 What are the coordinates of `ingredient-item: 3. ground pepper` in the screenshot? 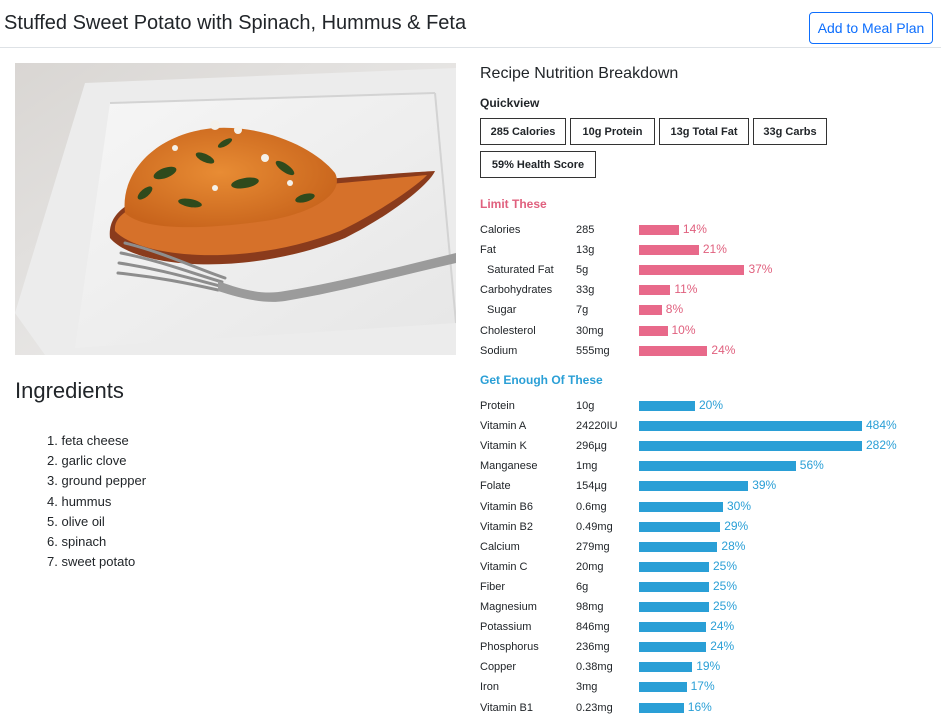 It's located at (96, 481).